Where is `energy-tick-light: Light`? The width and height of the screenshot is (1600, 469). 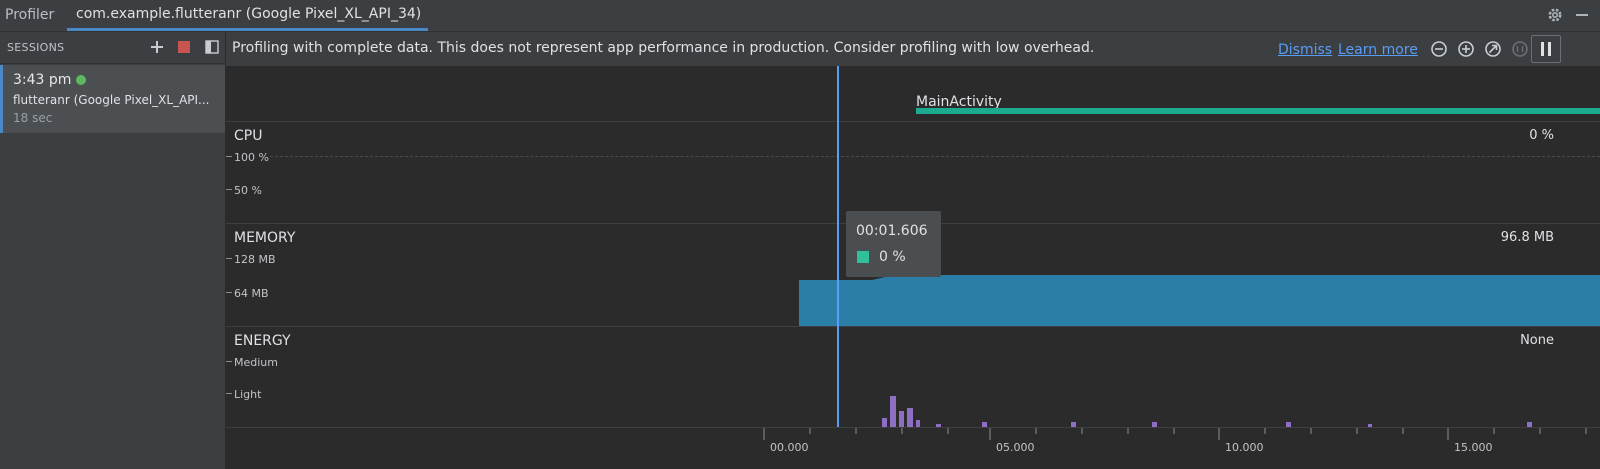 energy-tick-light: Light is located at coordinates (248, 394).